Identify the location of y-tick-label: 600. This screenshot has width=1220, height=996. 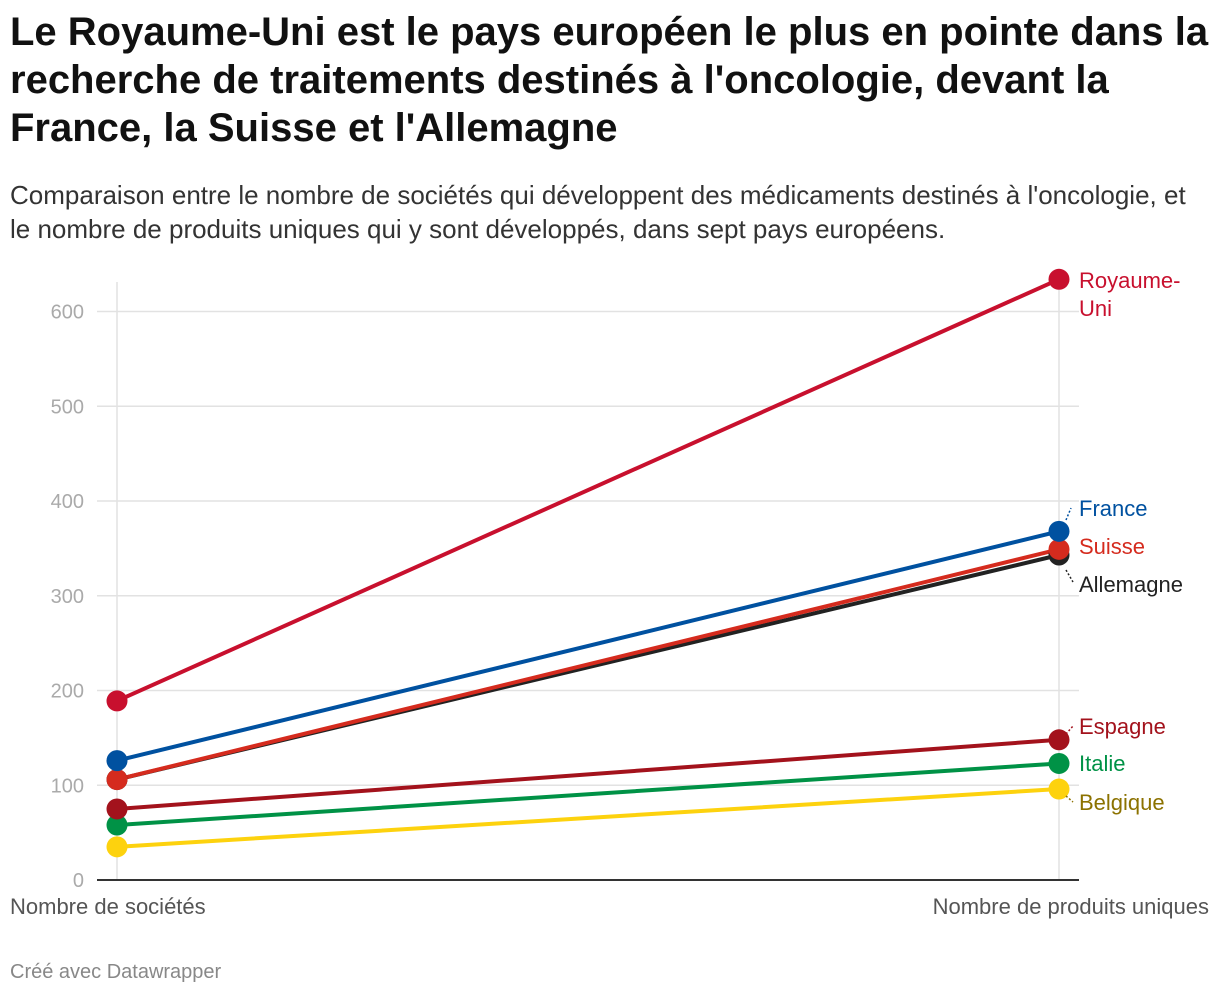
(67, 313).